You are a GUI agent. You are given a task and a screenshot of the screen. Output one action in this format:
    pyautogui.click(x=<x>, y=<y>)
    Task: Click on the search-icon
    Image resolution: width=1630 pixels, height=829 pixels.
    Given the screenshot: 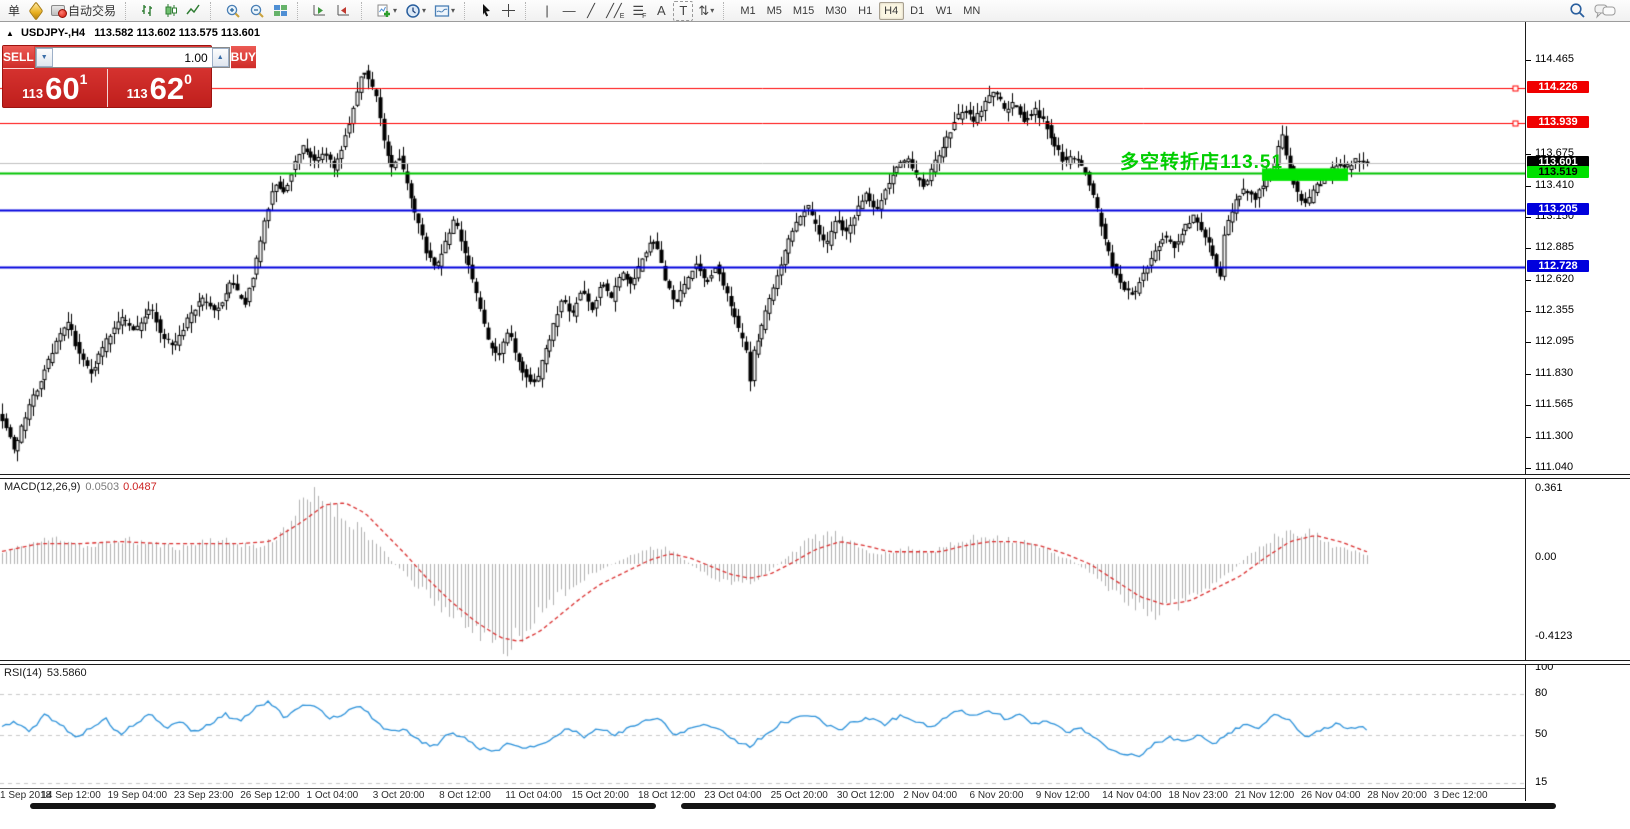 What is the action you would take?
    pyautogui.click(x=1577, y=10)
    